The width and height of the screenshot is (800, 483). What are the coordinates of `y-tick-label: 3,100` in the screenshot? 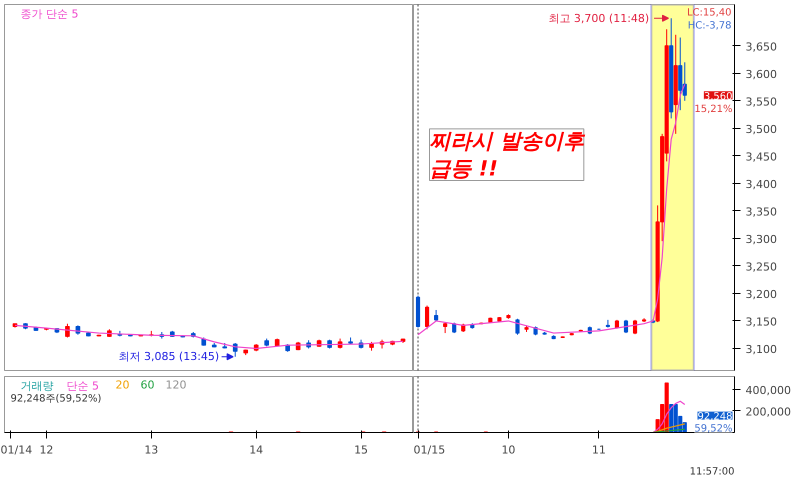 It's located at (761, 349).